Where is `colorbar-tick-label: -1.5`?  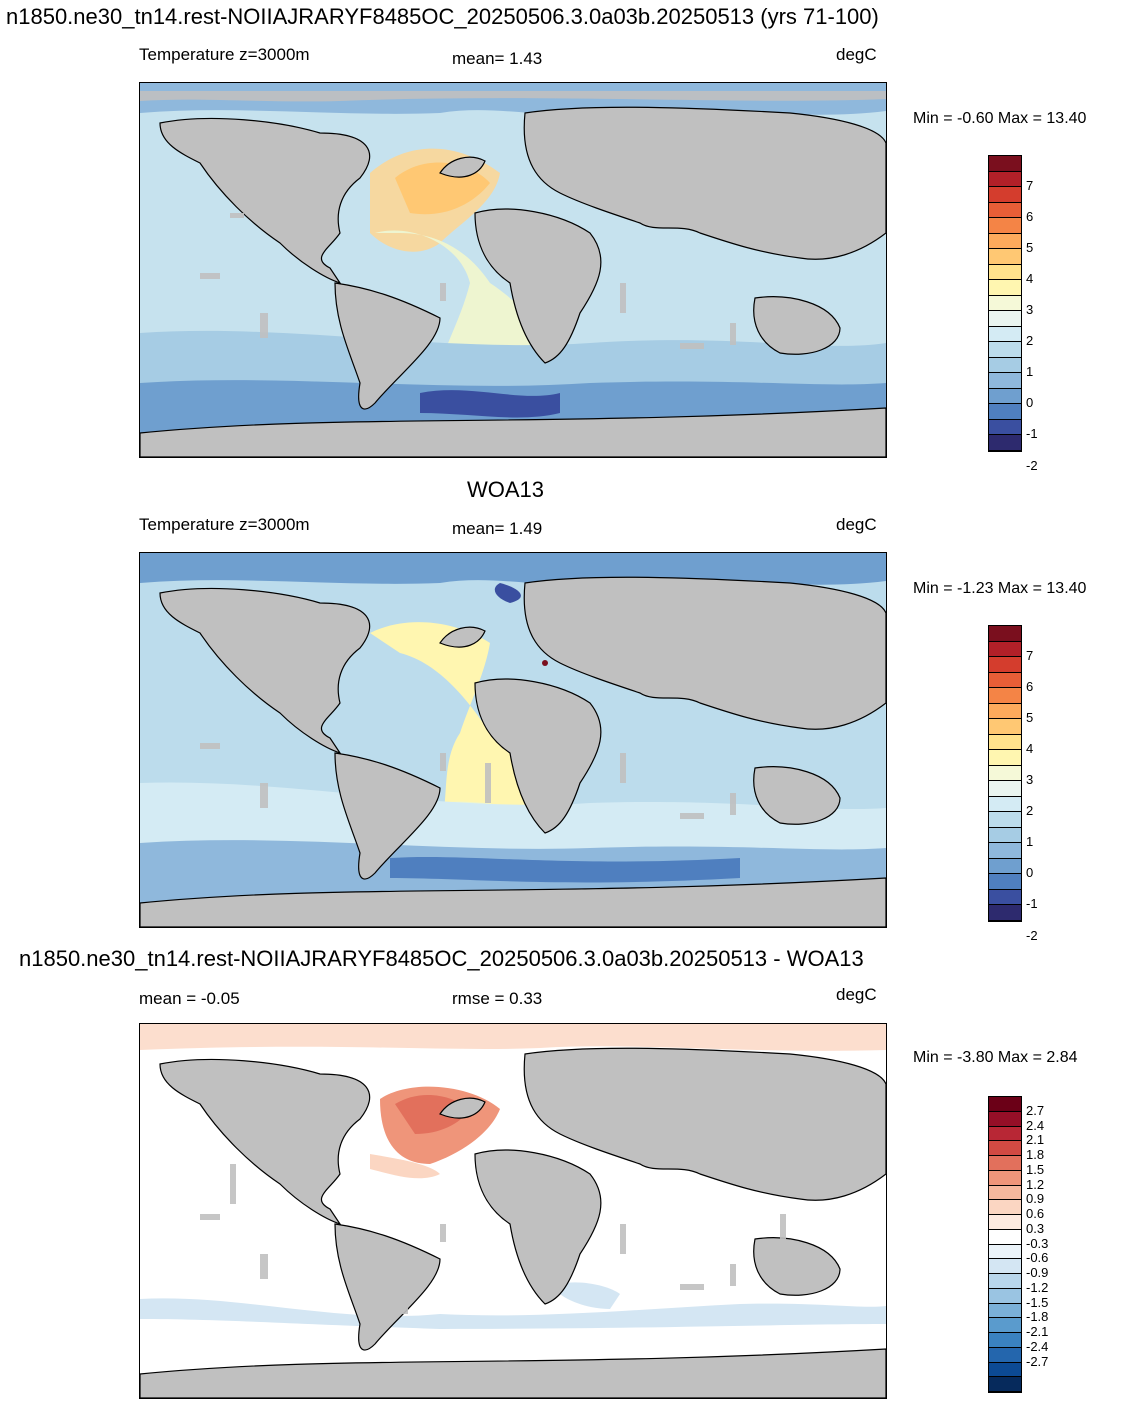
colorbar-tick-label: -1.5 is located at coordinates (1037, 1302).